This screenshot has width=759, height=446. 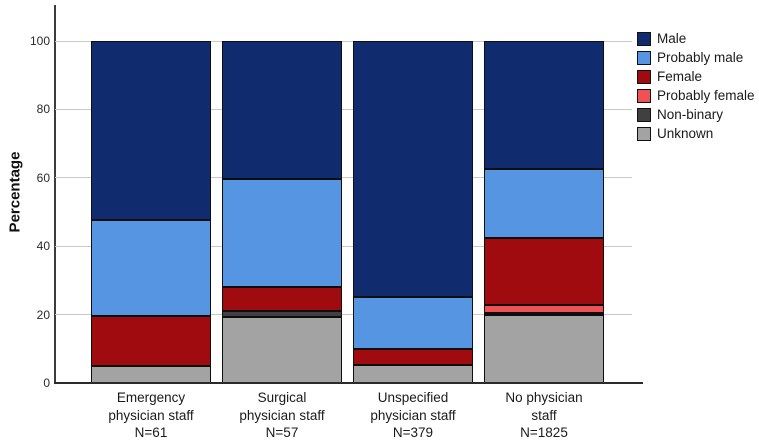 I want to click on legend-item-probably-female: Probably female, so click(x=696, y=95).